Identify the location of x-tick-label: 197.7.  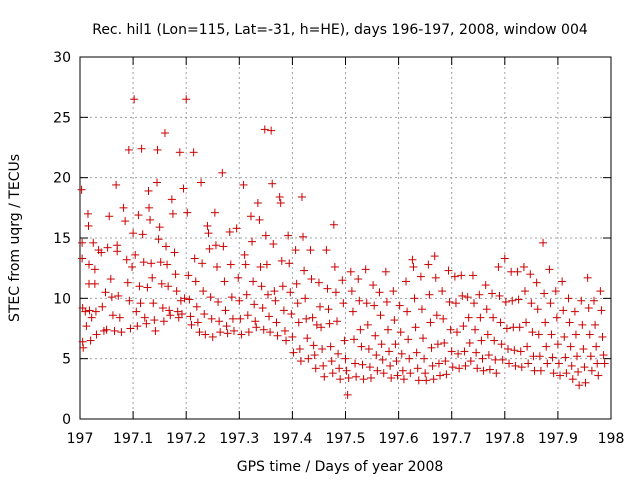
(452, 439).